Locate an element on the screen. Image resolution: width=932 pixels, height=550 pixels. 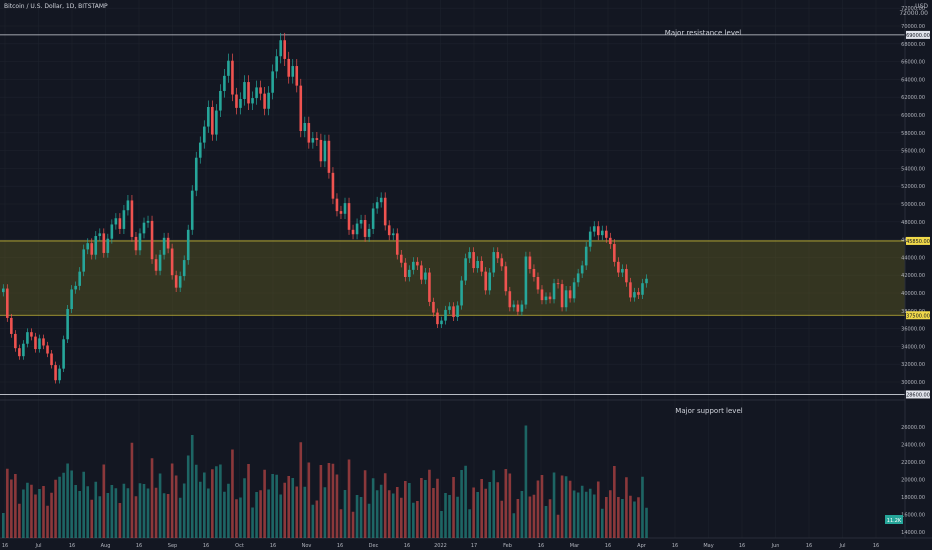
volume-tick-label: 22000.00 is located at coordinates (913, 463).